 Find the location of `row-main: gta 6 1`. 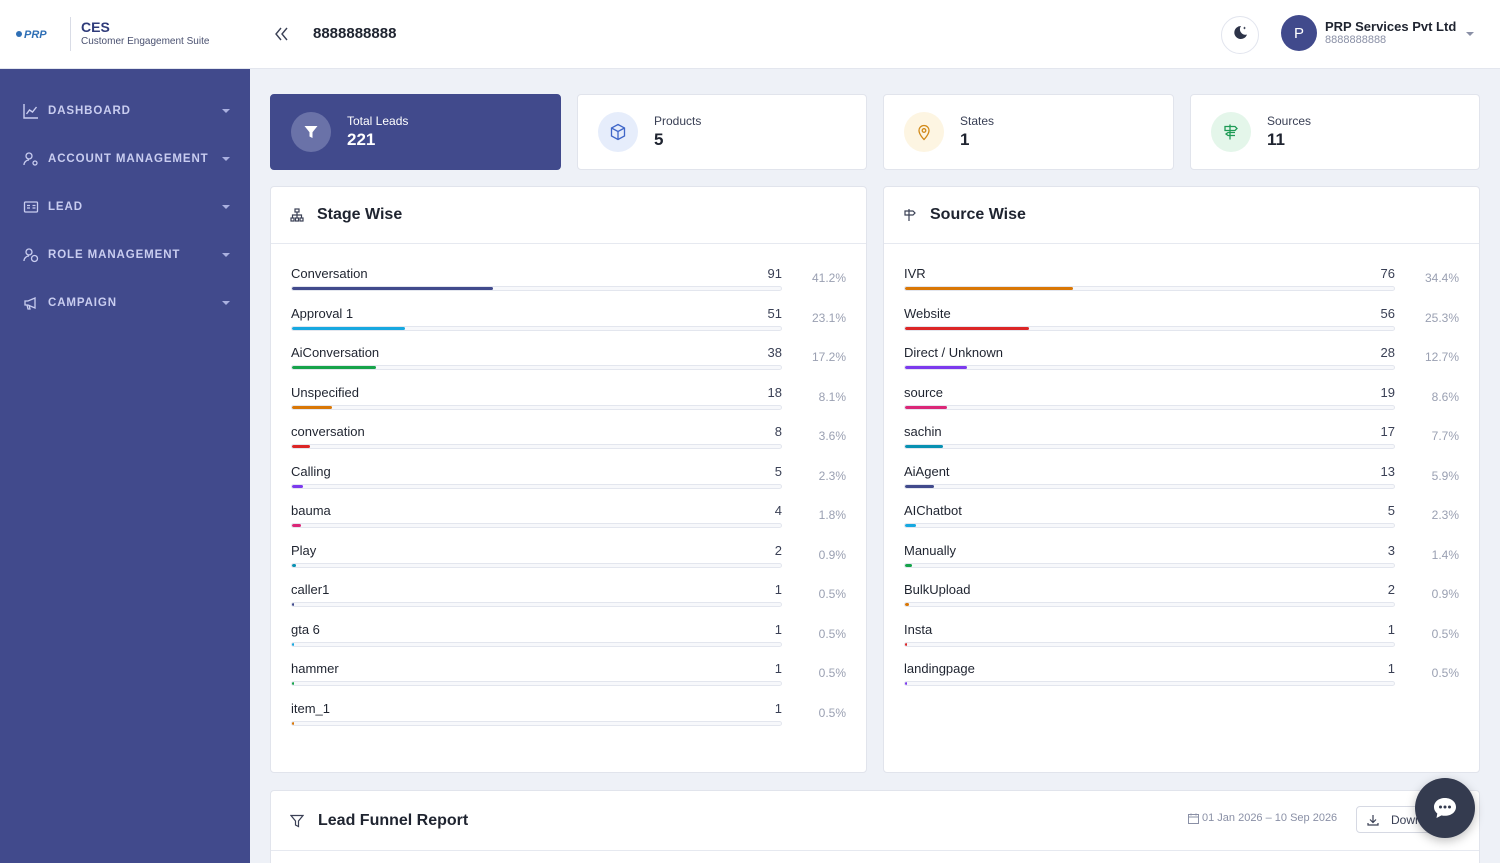

row-main: gta 6 1 is located at coordinates (536, 634).